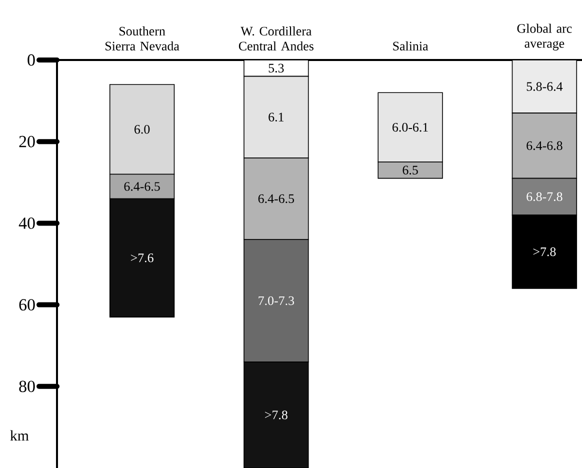  What do you see at coordinates (143, 38) in the screenshot?
I see `x-tick-label: Southern Sierra Nevada` at bounding box center [143, 38].